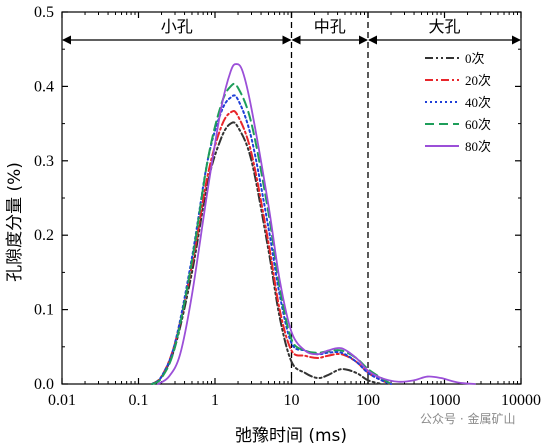 This screenshot has height=447, width=550. I want to click on legend: 0次 20次 40次 60次 80次, so click(458, 102).